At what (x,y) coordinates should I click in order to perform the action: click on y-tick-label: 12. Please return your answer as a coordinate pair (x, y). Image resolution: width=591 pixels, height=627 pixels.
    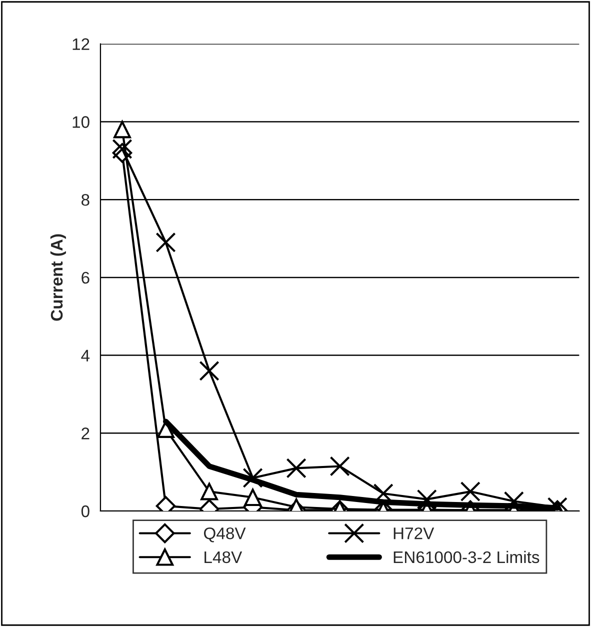
    Looking at the image, I should click on (81, 44).